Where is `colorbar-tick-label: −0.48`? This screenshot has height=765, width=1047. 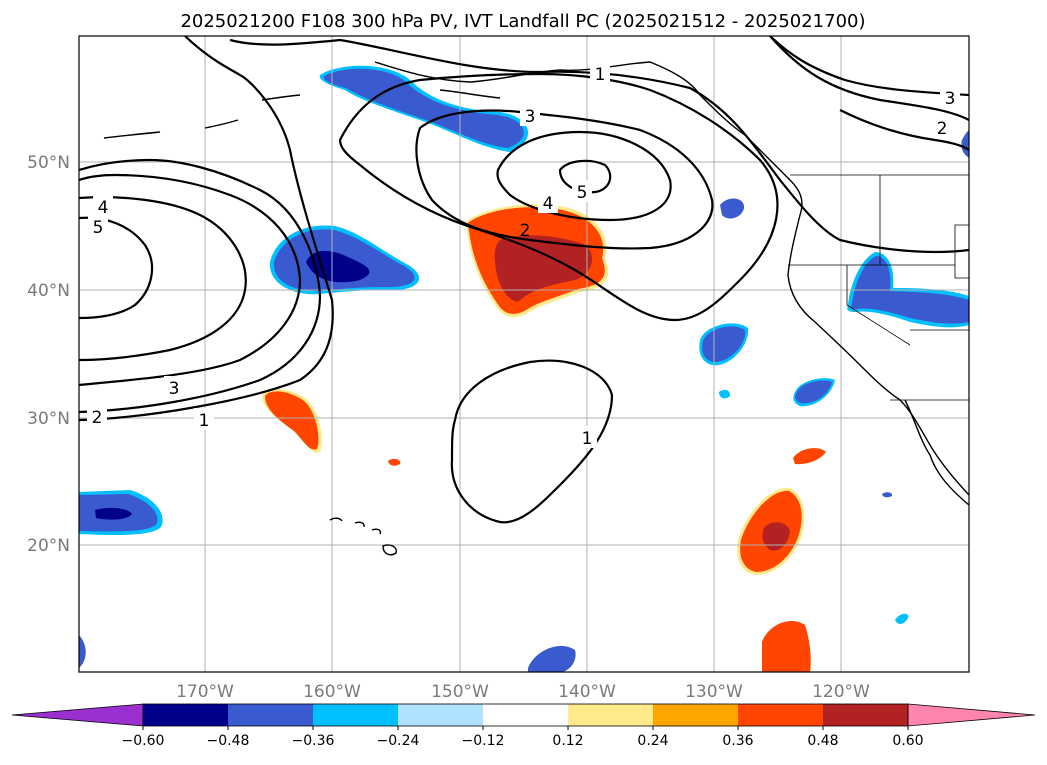
colorbar-tick-label: −0.48 is located at coordinates (228, 741).